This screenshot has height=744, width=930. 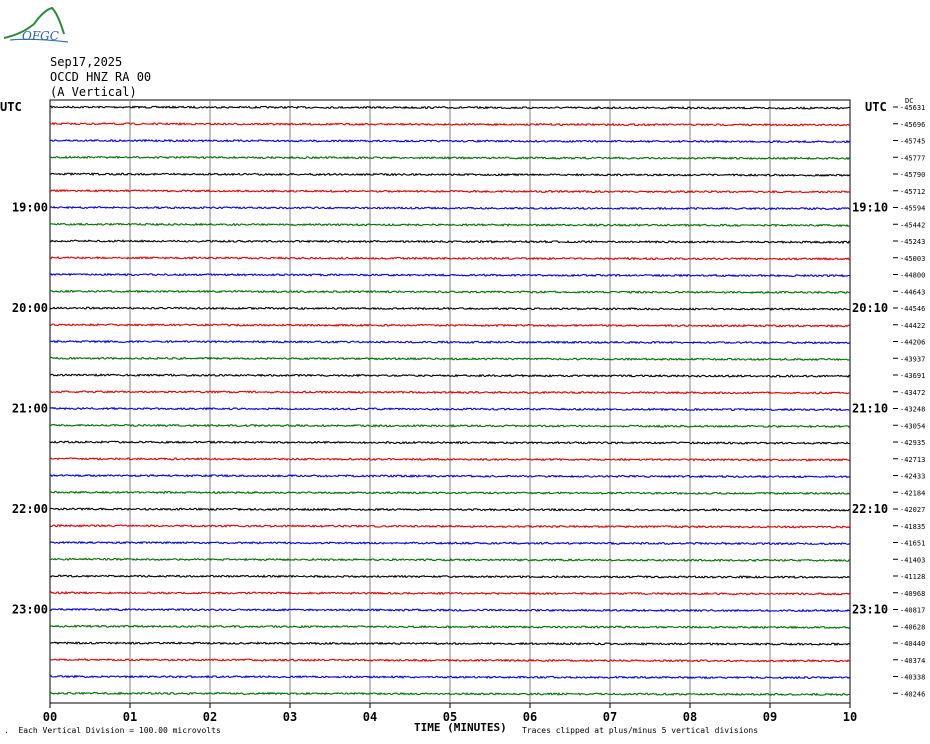 What do you see at coordinates (770, 717) in the screenshot?
I see `x-tick-label: 09` at bounding box center [770, 717].